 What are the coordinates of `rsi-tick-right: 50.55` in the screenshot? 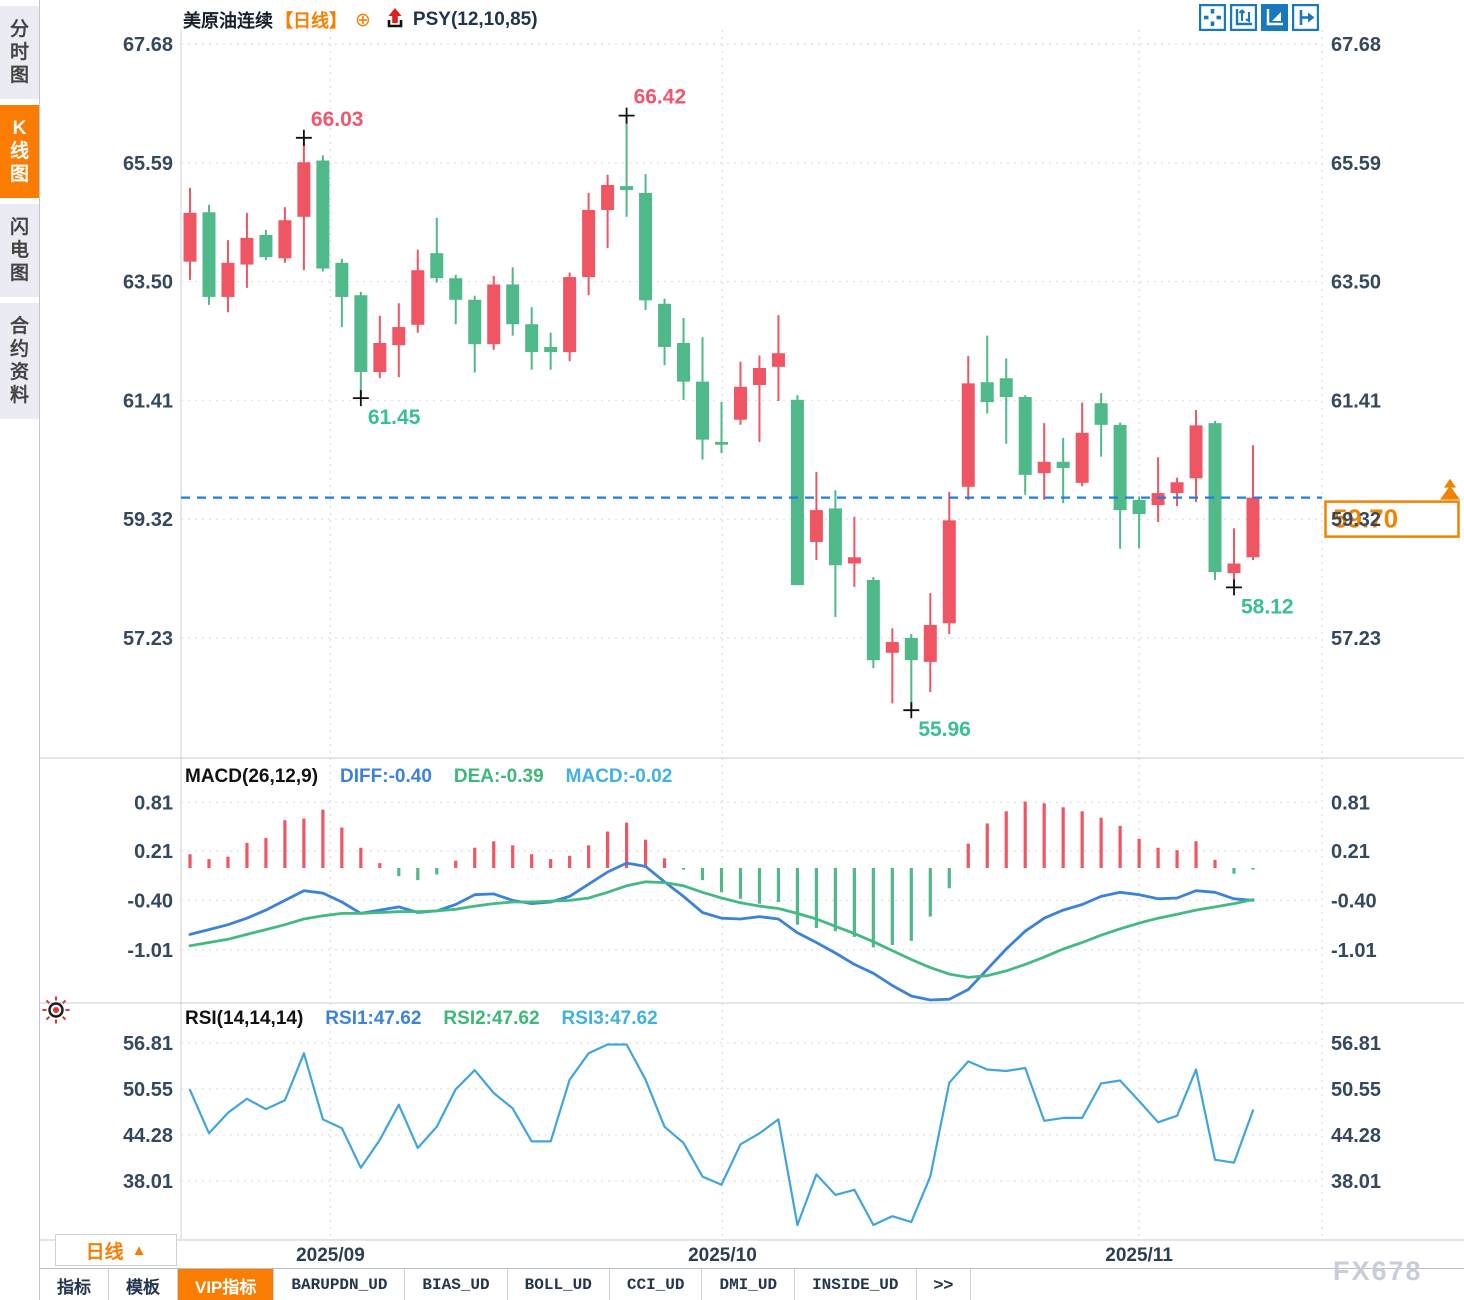 It's located at (1356, 1090).